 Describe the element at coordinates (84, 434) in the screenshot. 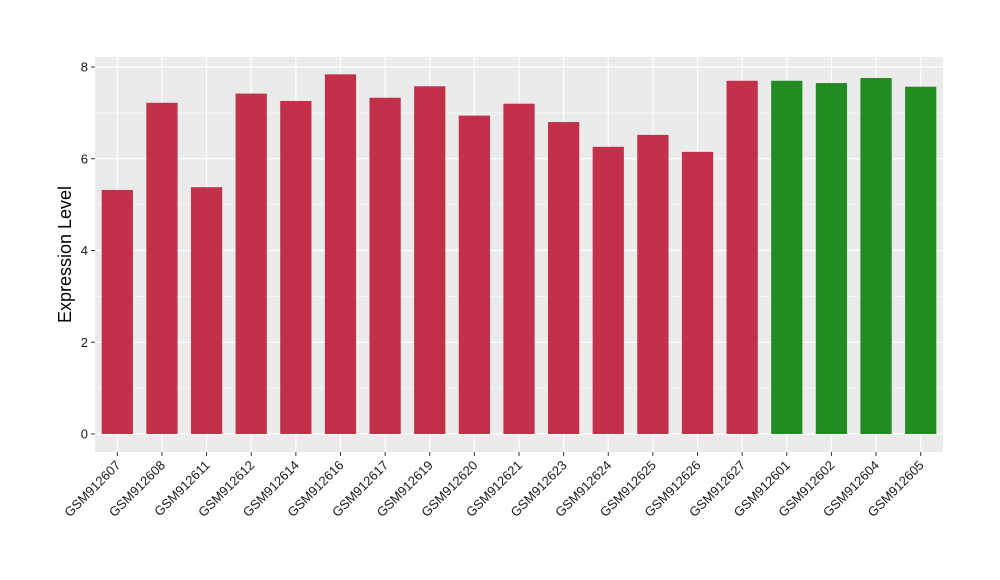

I see `y-tick-label: 0` at that location.